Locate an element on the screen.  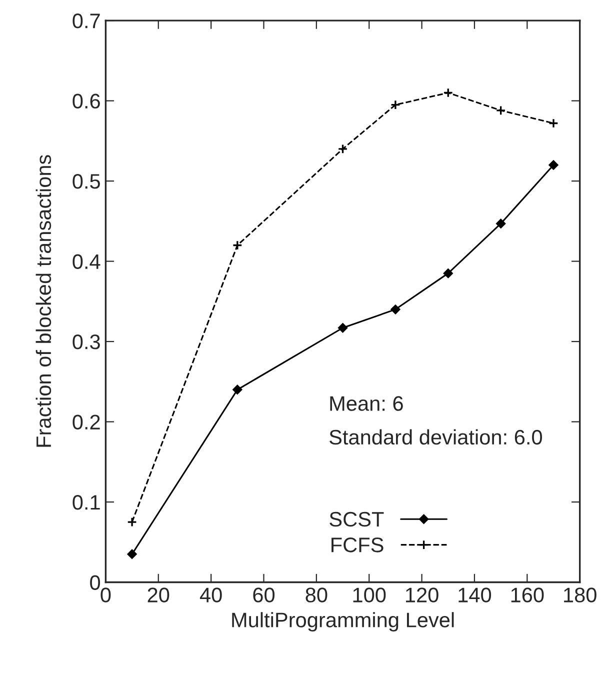
y-axis-title: Fraction of blocked transactions is located at coordinates (44, 301).